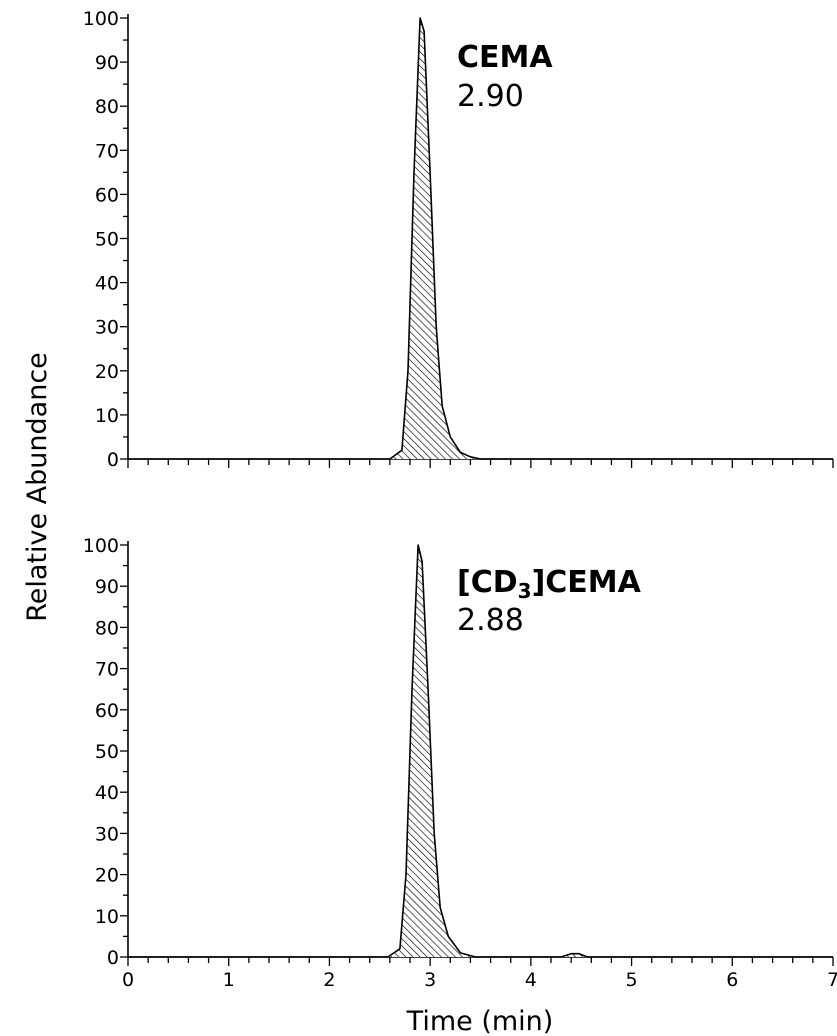 The image size is (837, 1036). What do you see at coordinates (505, 57) in the screenshot?
I see `peak-name-cema: CEMA` at bounding box center [505, 57].